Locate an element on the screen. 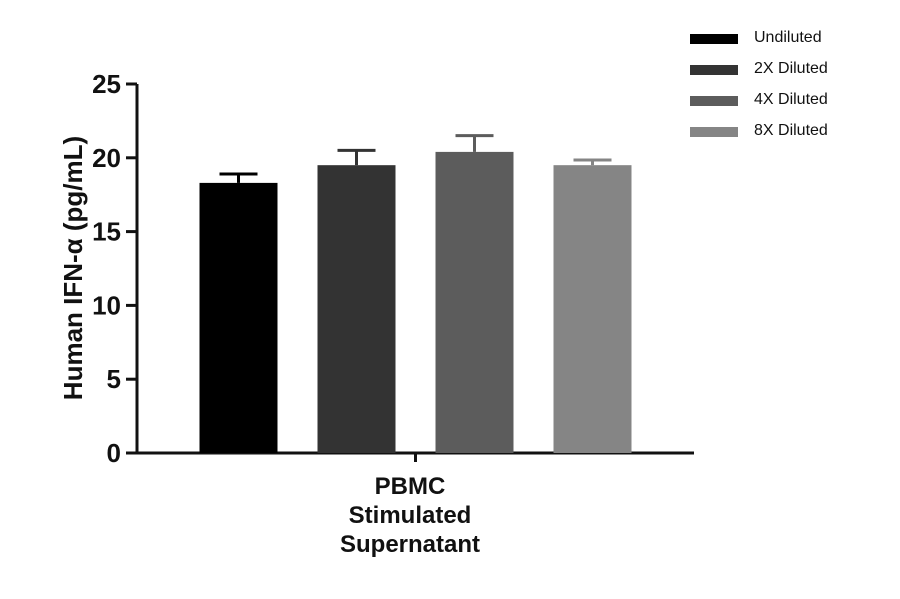 This screenshot has width=900, height=599. y-tick-label: 25 is located at coordinates (106, 84).